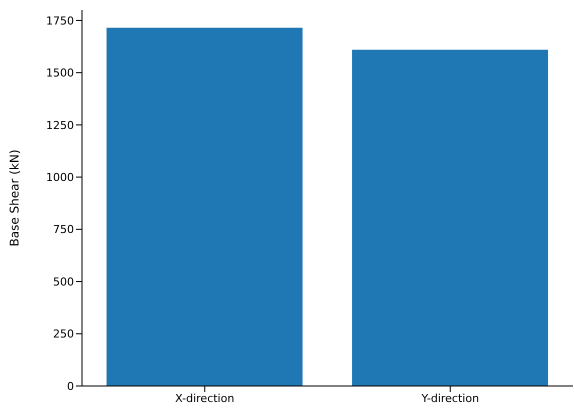  I want to click on y-axis-title: Base Shear (kN), so click(14, 198).